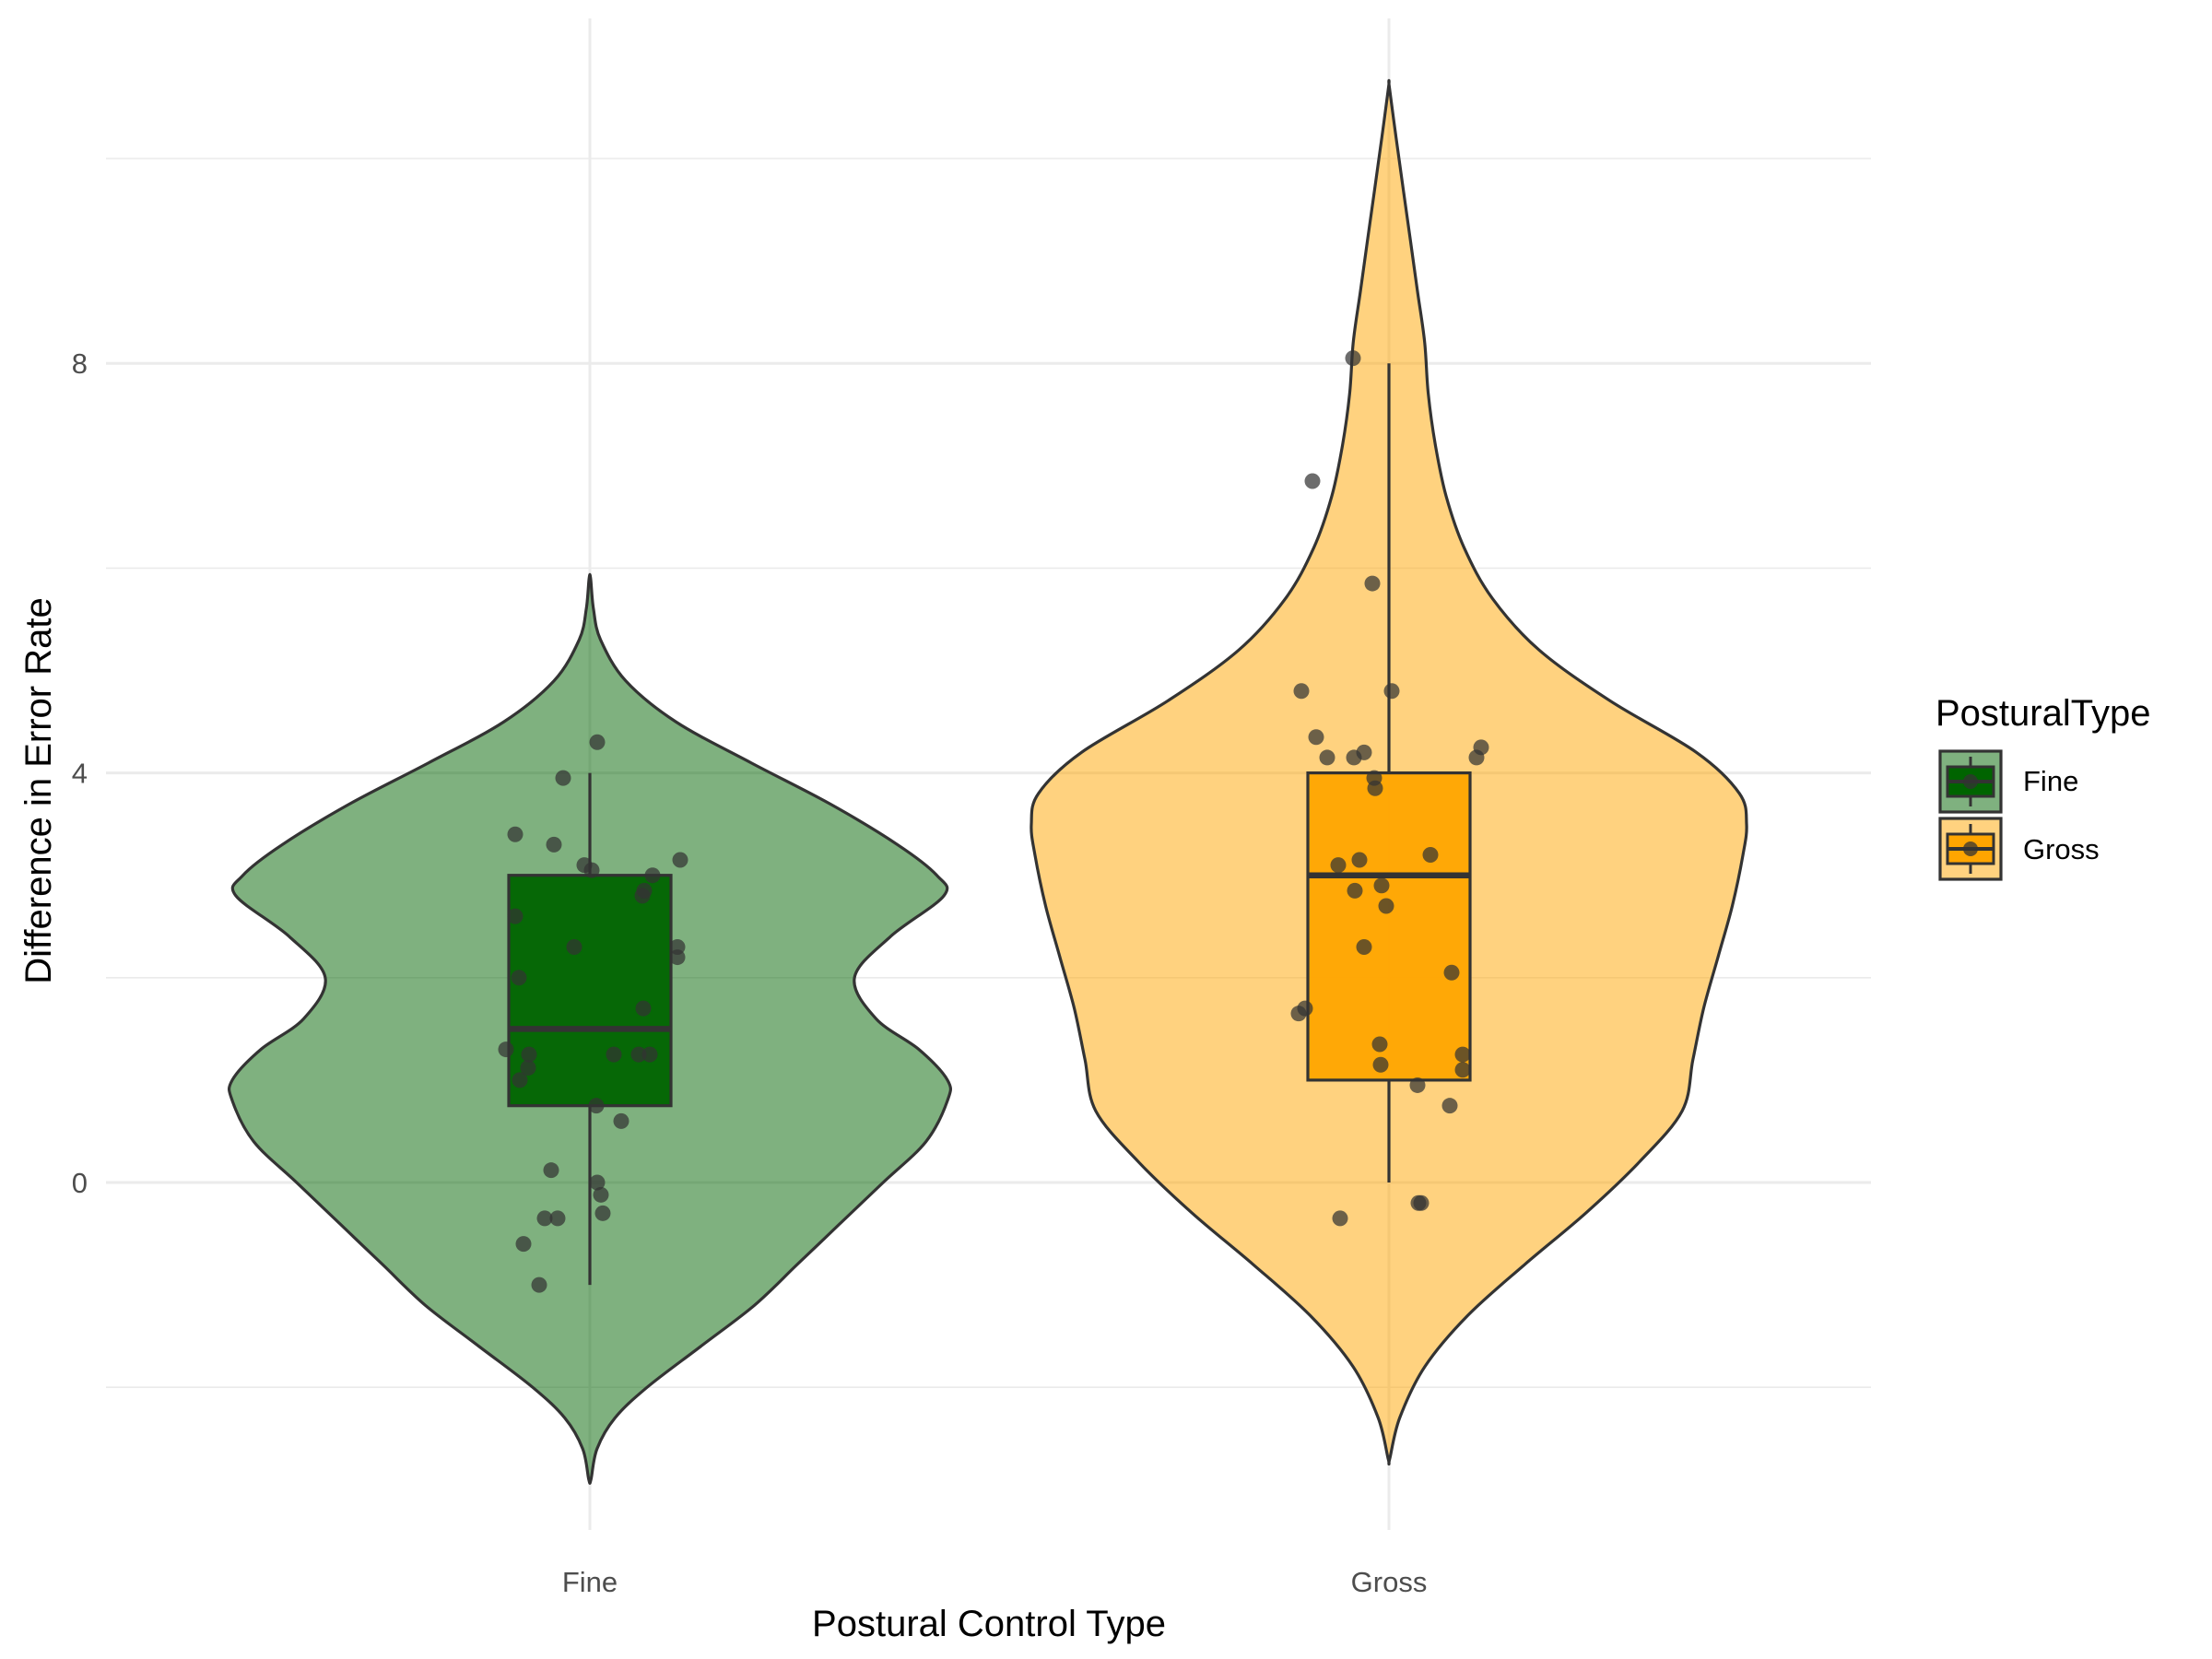 This screenshot has width=2212, height=1659. What do you see at coordinates (989, 1624) in the screenshot?
I see `x-axis-title: Postural Control Type` at bounding box center [989, 1624].